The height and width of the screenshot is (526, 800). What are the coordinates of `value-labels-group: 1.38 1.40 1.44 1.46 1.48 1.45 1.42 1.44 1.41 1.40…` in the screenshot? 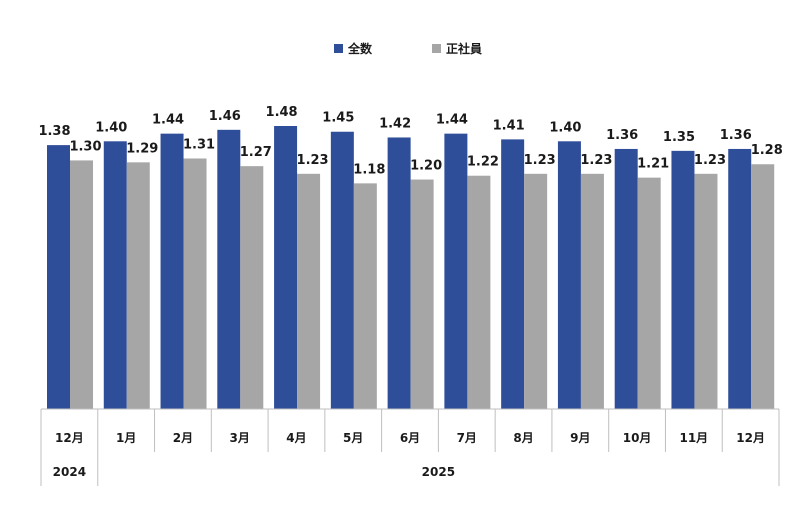 It's located at (410, 141).